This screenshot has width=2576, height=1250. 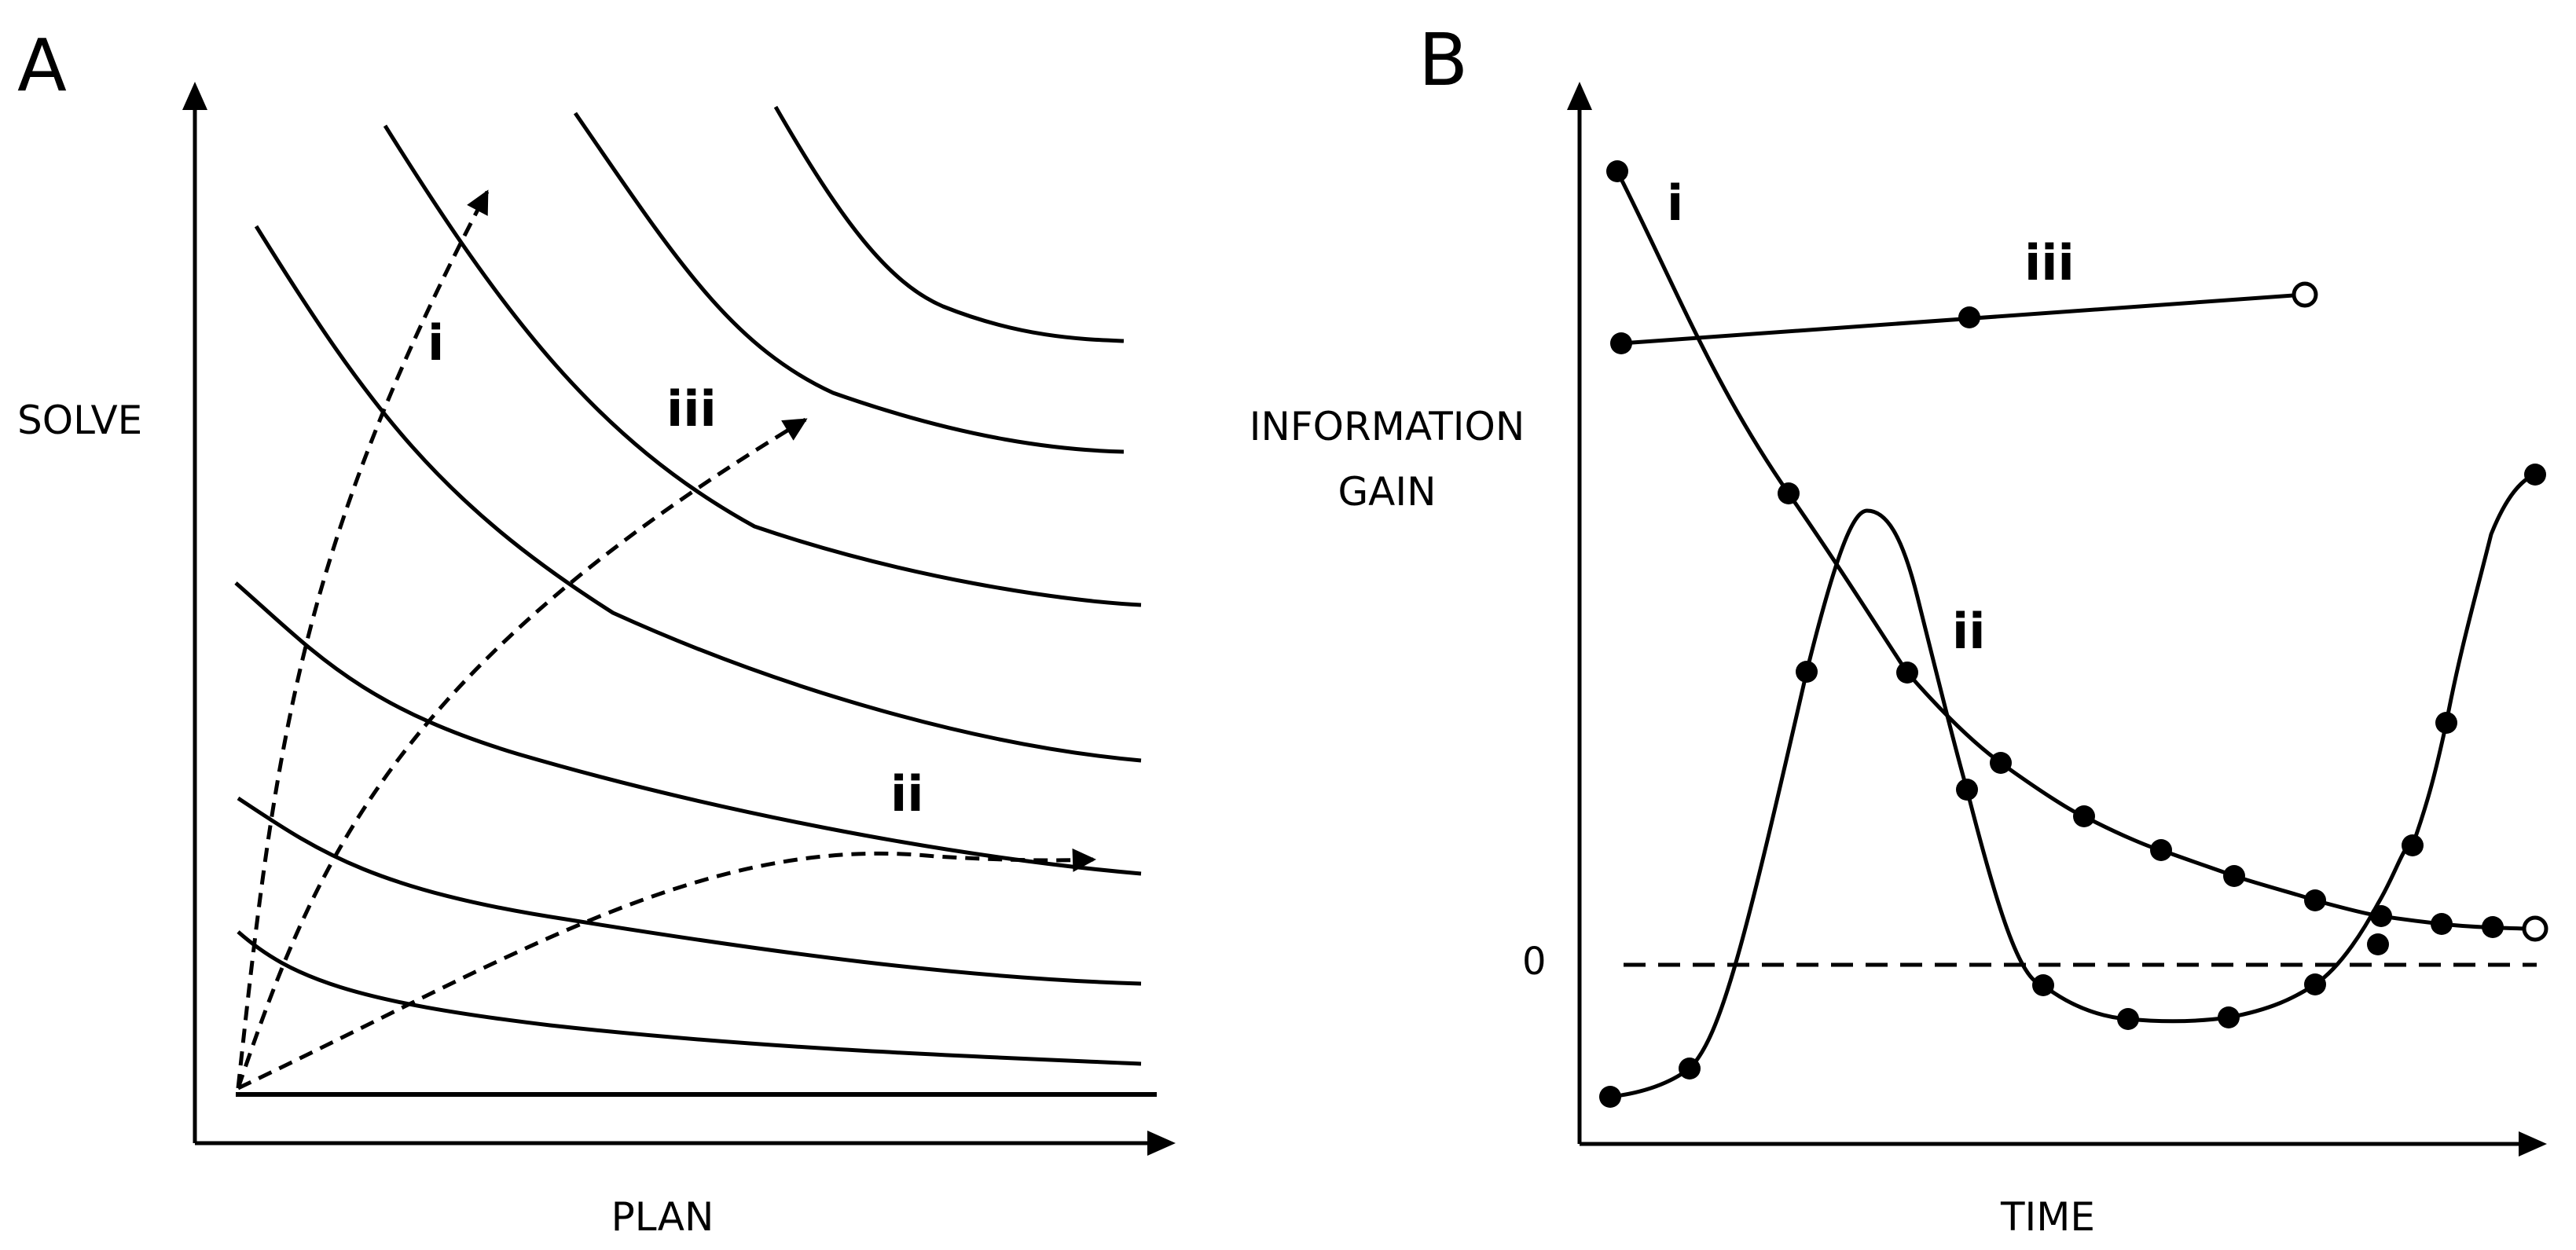 What do you see at coordinates (194, 96) in the screenshot?
I see `panel-a-y-axis-arrowhead` at bounding box center [194, 96].